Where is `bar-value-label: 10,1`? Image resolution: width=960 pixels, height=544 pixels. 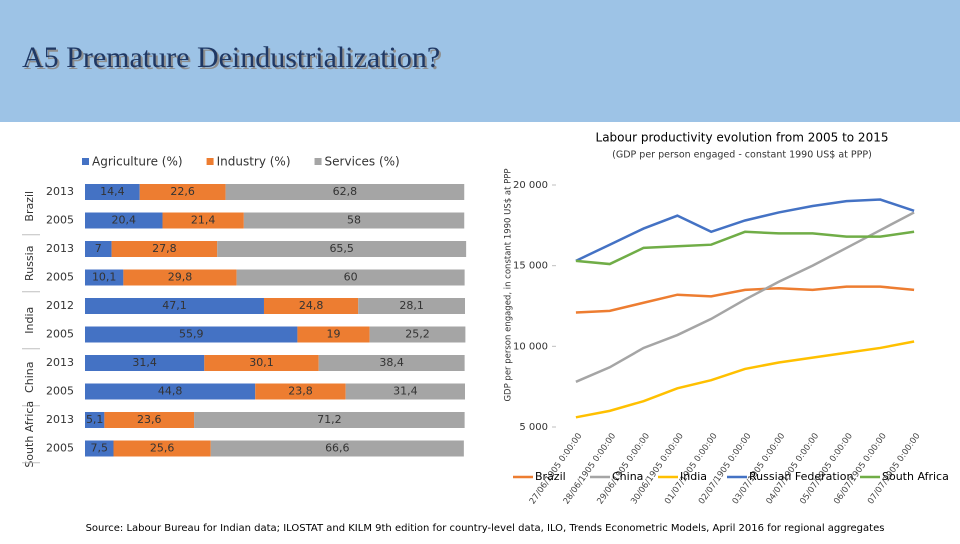 bar-value-label: 10,1 is located at coordinates (104, 277).